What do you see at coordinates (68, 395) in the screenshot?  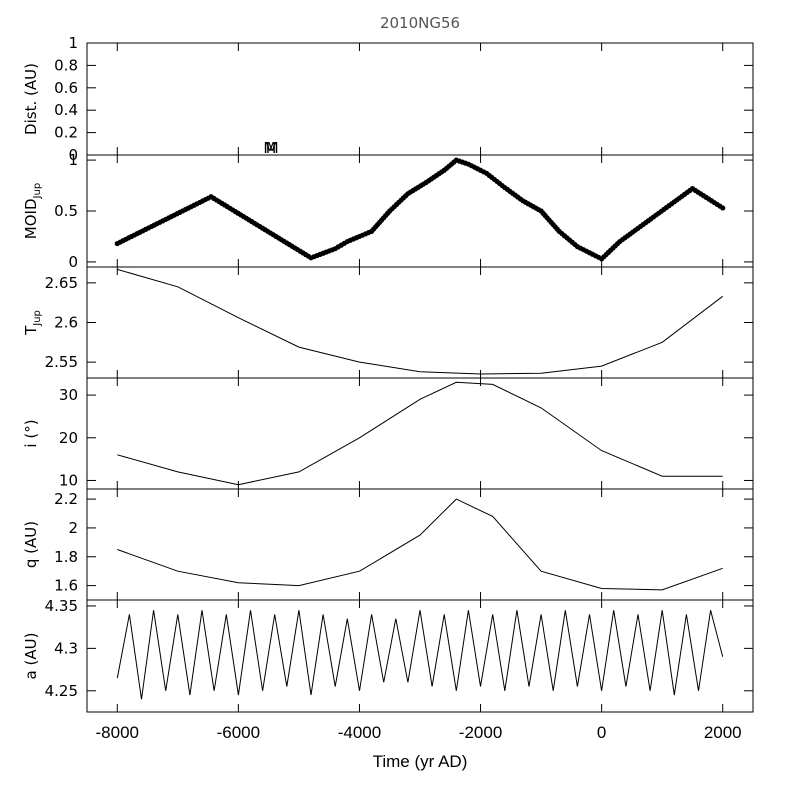 I see `y-tick-label: 30` at bounding box center [68, 395].